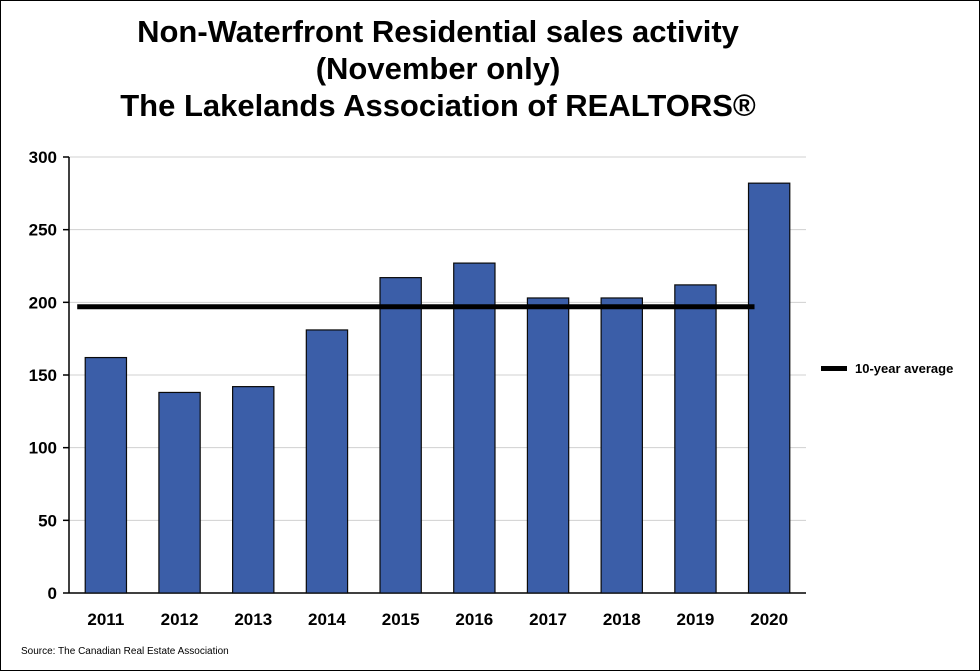 The width and height of the screenshot is (980, 671). I want to click on legend-label: 10-year average, so click(904, 368).